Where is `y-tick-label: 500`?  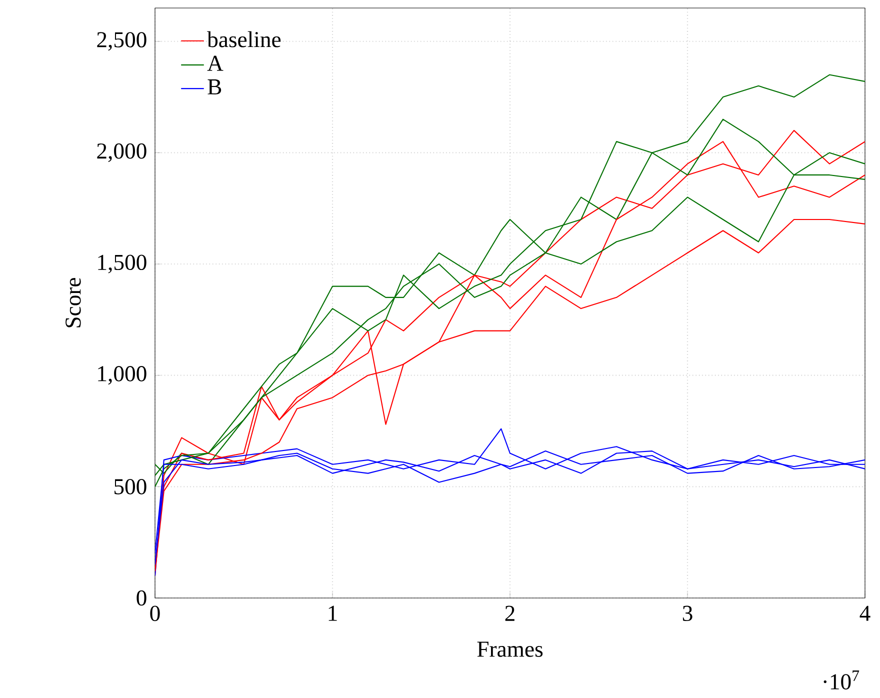
y-tick-label: 500 is located at coordinates (130, 486).